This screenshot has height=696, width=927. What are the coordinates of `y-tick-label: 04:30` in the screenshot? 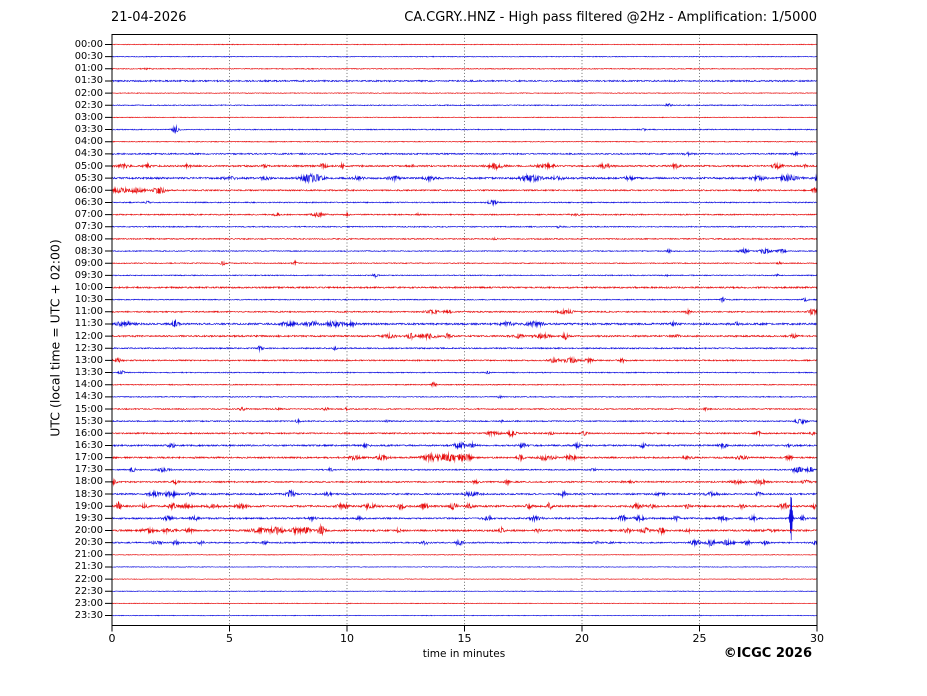 It's located at (88, 154).